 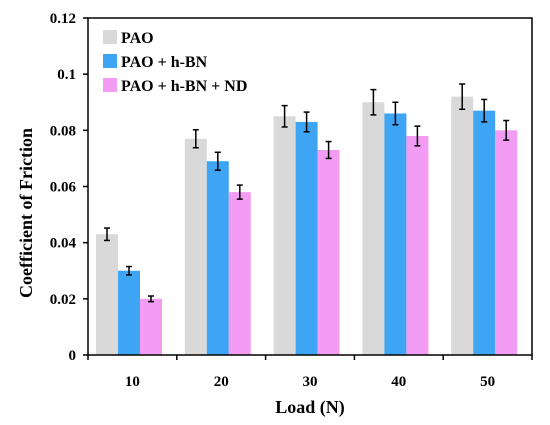 What do you see at coordinates (310, 382) in the screenshot?
I see `x-tick-label: 30` at bounding box center [310, 382].